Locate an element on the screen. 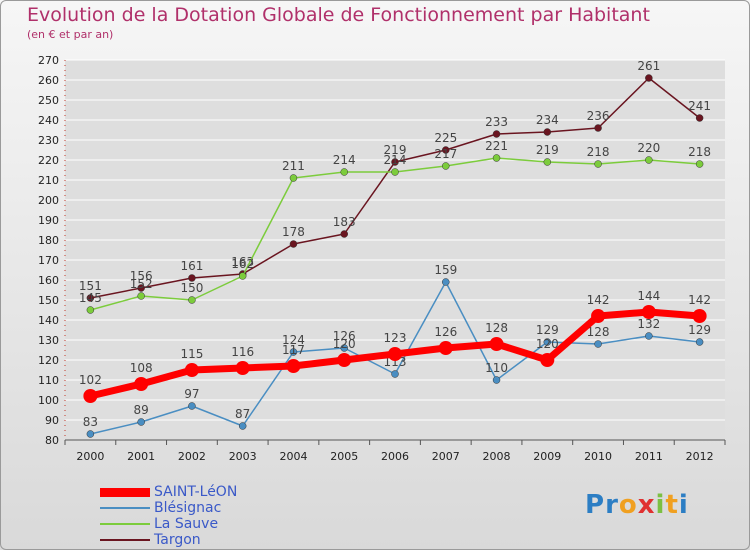 The image size is (750, 550). data-label-la_sauve: 211 is located at coordinates (293, 166).